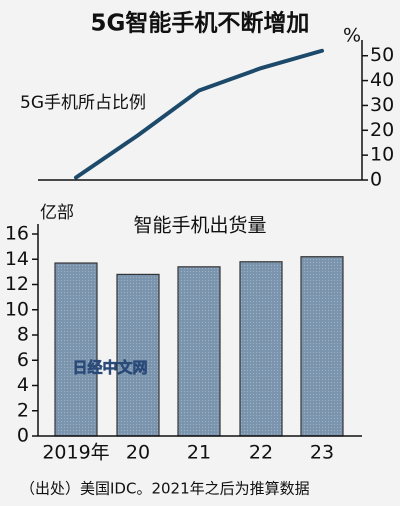  What do you see at coordinates (23, 335) in the screenshot?
I see `y-tick-label: 8` at bounding box center [23, 335].